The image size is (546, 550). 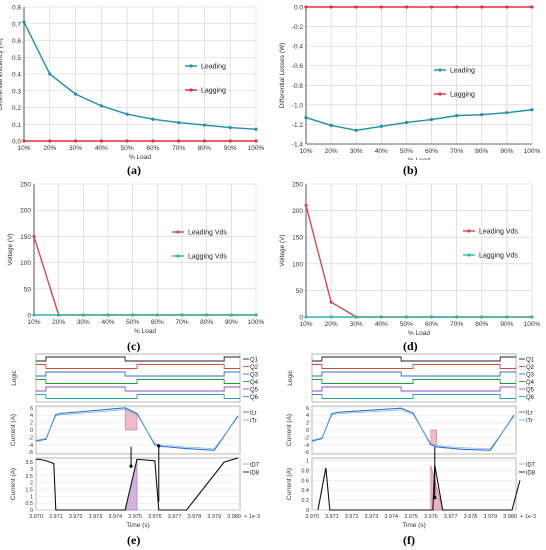 What do you see at coordinates (83, 322) in the screenshot?
I see `xtick-label: 30%` at bounding box center [83, 322].